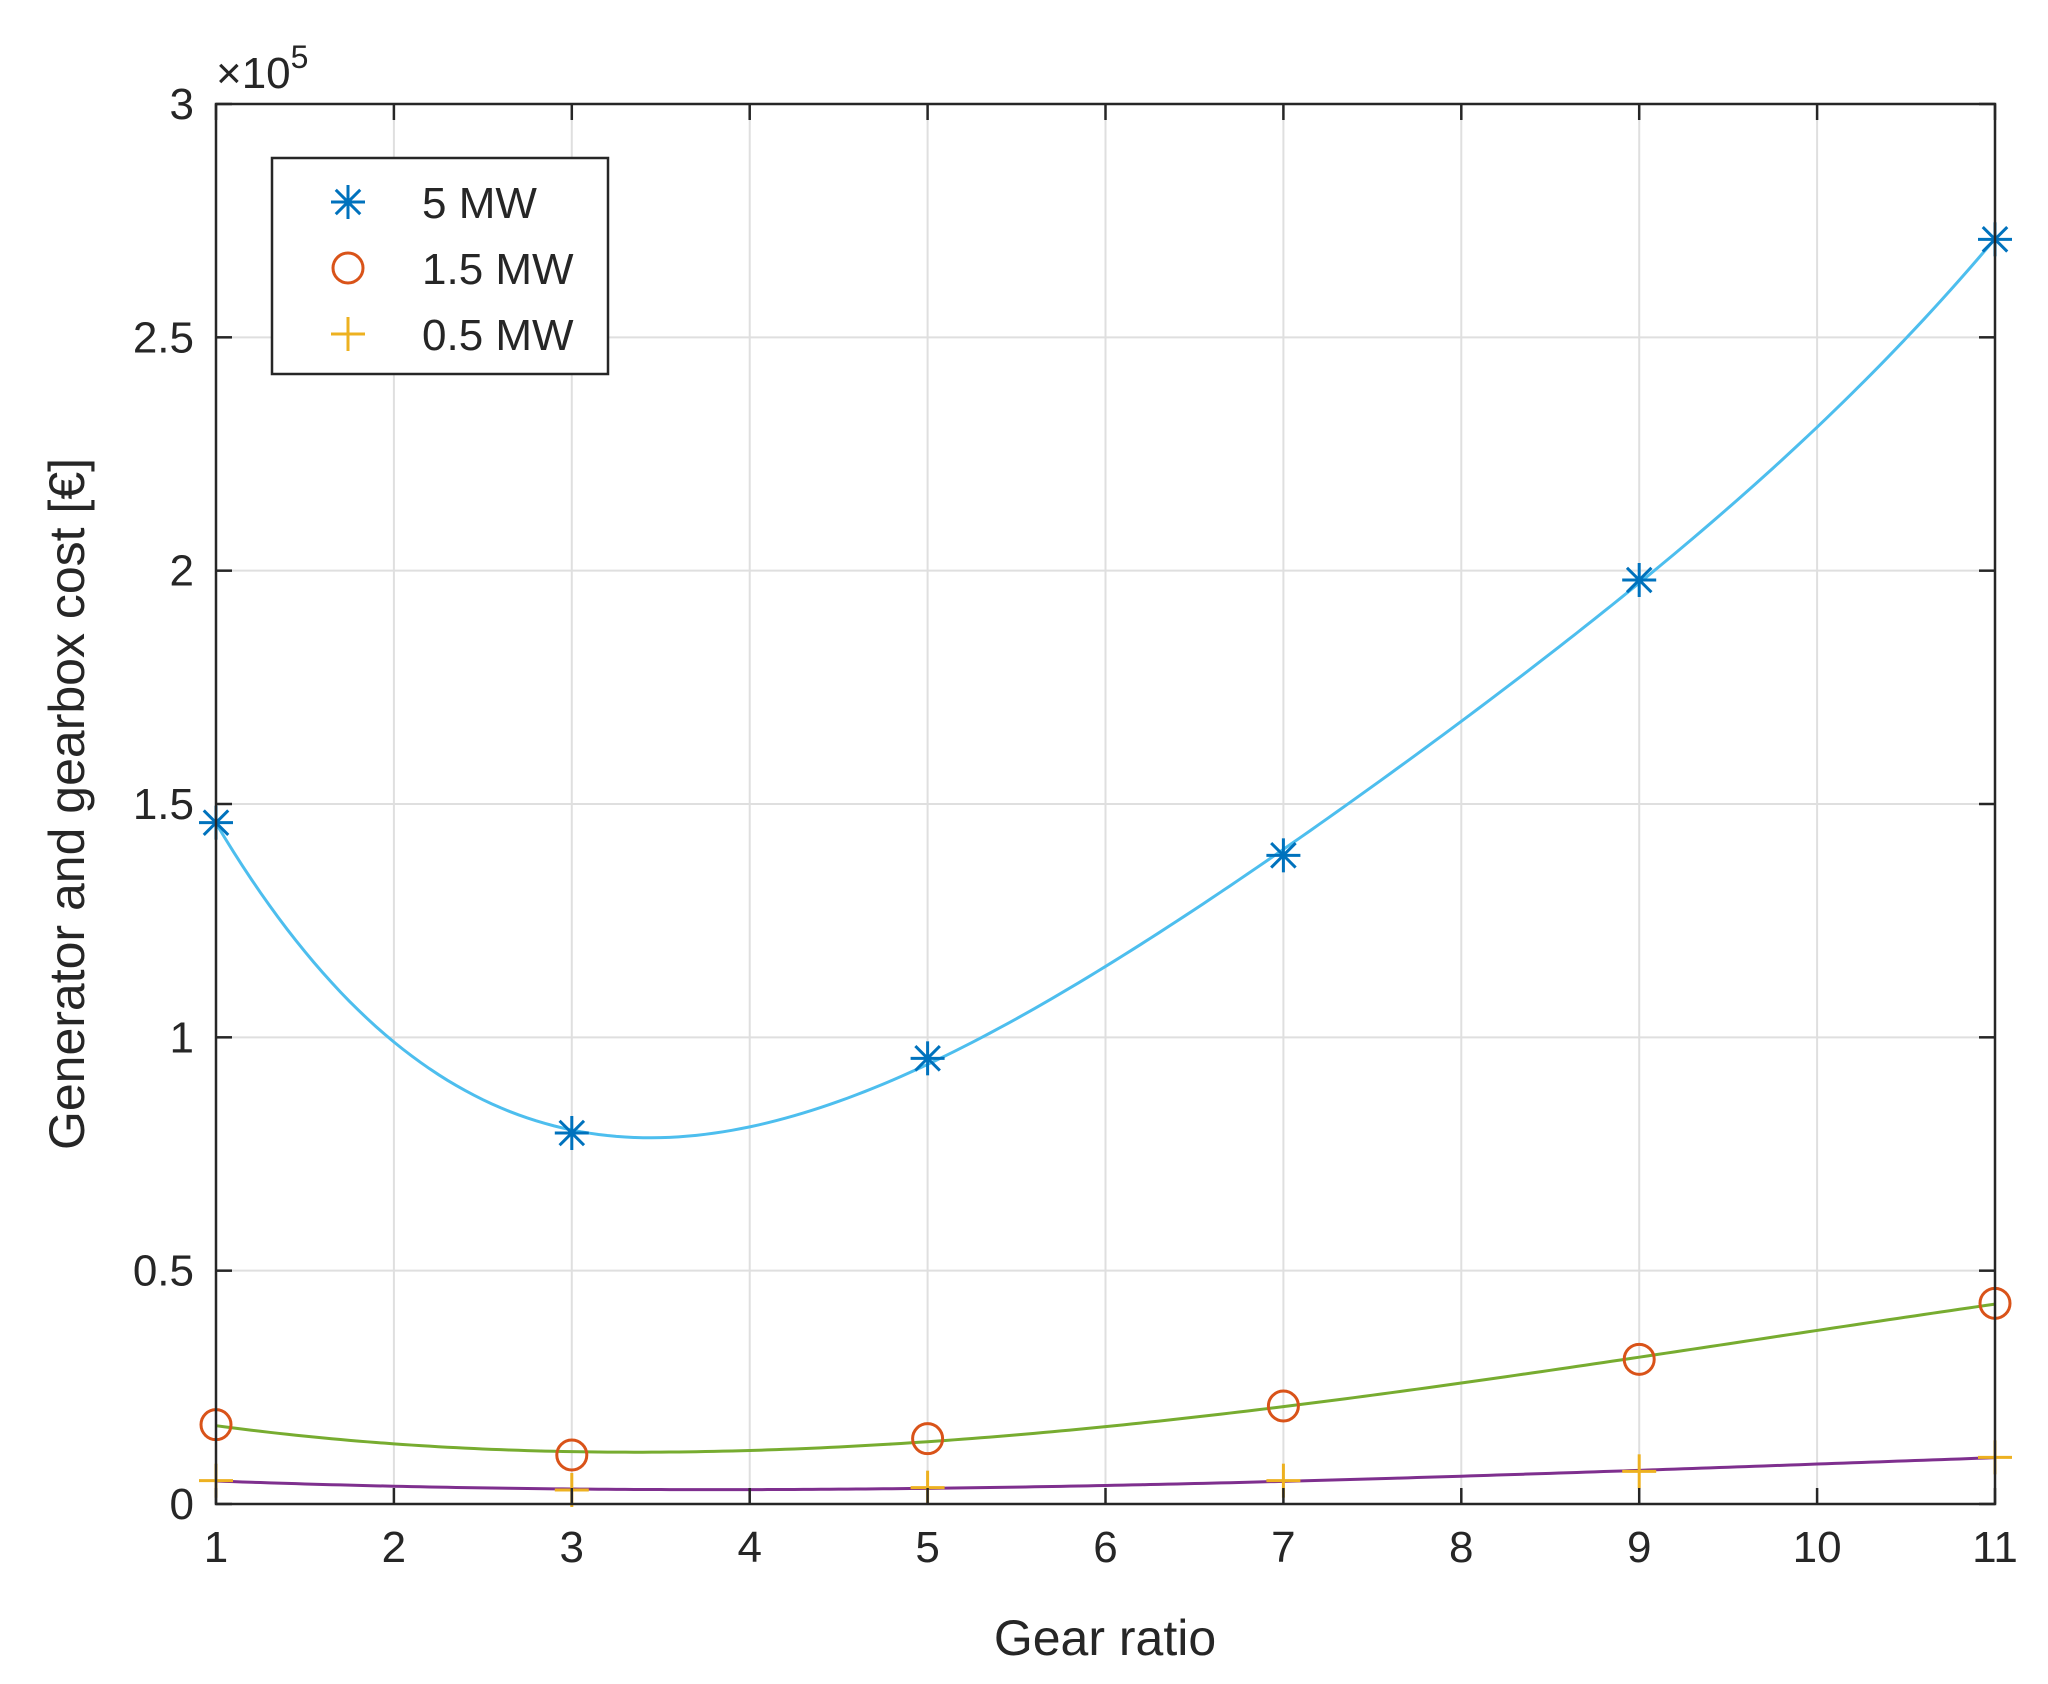  Describe the element at coordinates (498, 269) in the screenshot. I see `legend-label: 1.5 MW` at that location.